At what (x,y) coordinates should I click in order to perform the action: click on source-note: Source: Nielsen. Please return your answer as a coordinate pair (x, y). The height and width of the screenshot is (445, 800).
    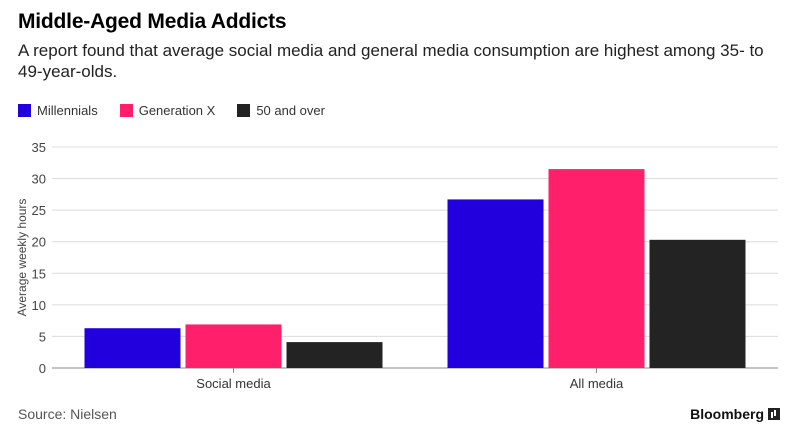
    Looking at the image, I should click on (67, 414).